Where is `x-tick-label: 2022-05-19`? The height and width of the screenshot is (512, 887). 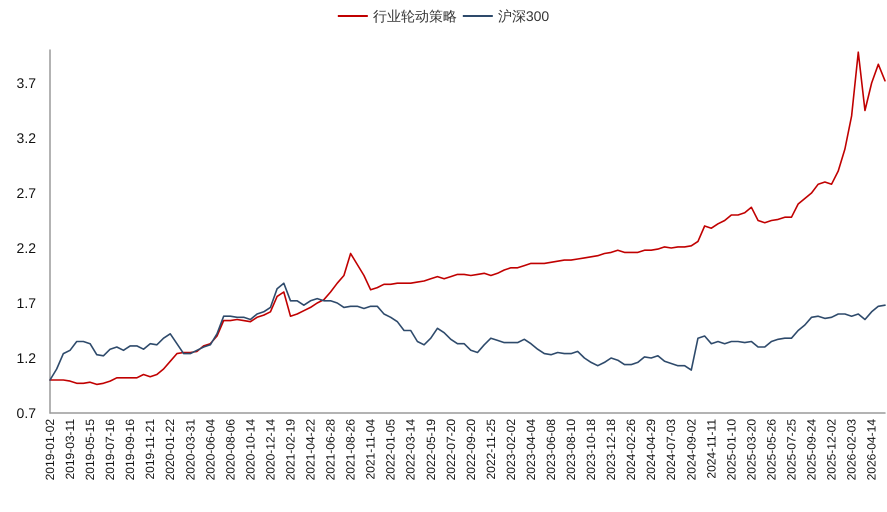 x-tick-label: 2022-05-19 is located at coordinates (431, 449).